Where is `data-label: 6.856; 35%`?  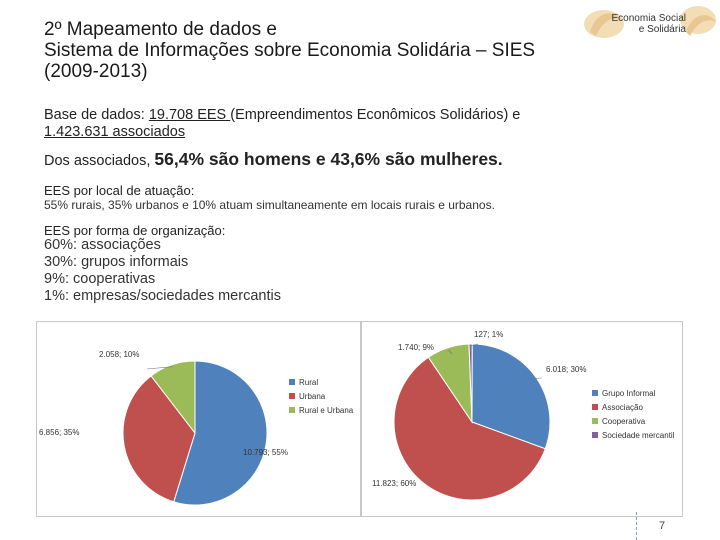
data-label: 6.856; 35% is located at coordinates (59, 432).